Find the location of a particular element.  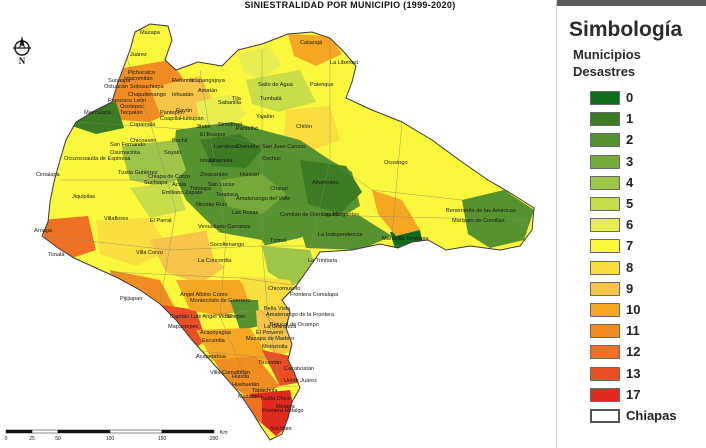

municipality-label: Mezcalapa is located at coordinates (98, 113).